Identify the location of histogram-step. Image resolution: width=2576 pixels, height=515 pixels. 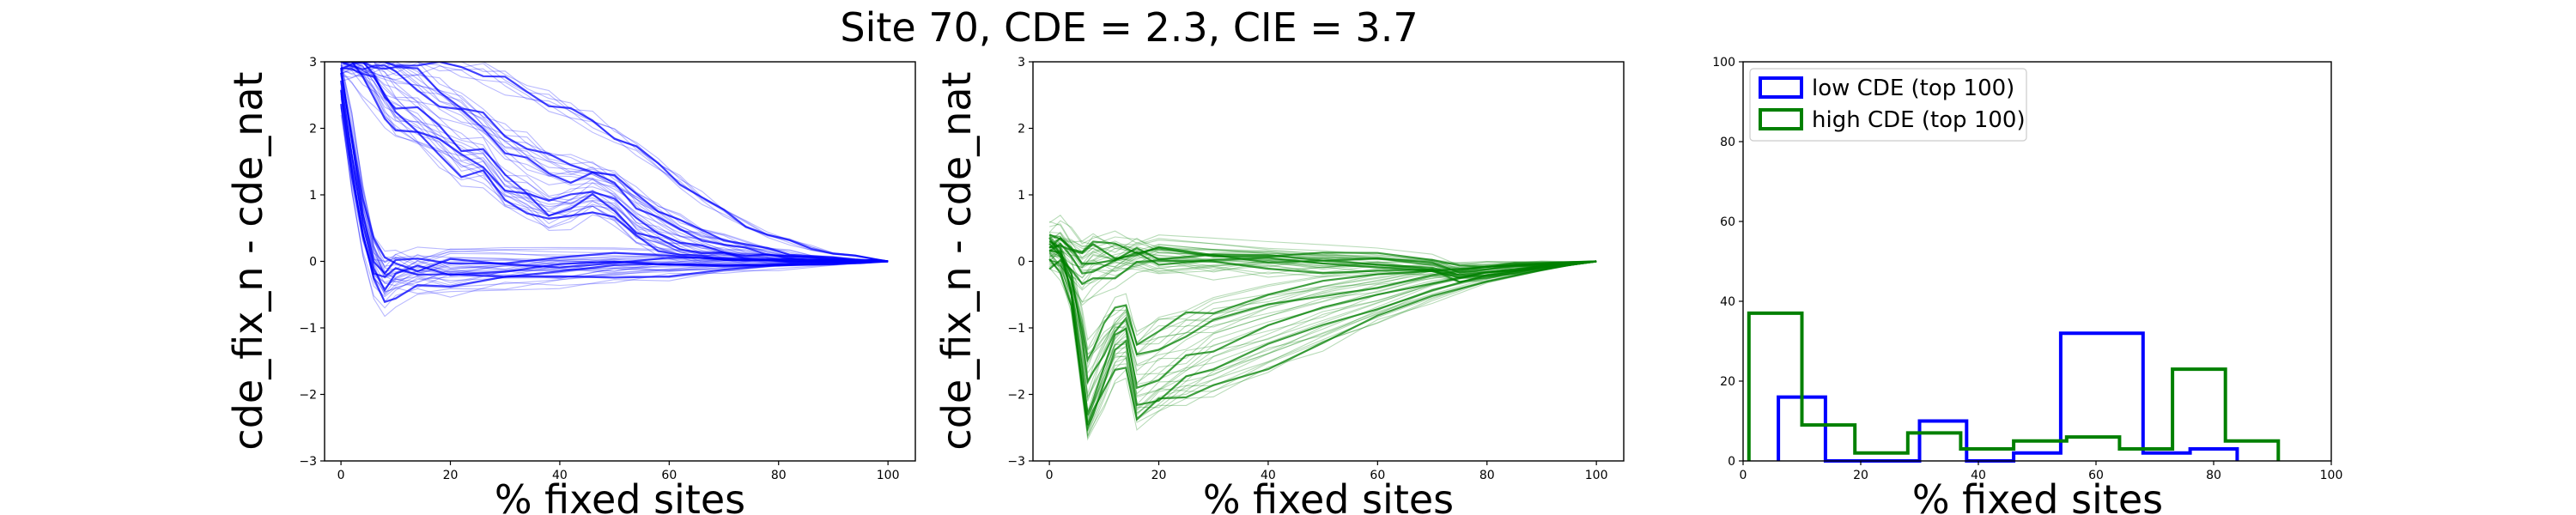
(2008, 397).